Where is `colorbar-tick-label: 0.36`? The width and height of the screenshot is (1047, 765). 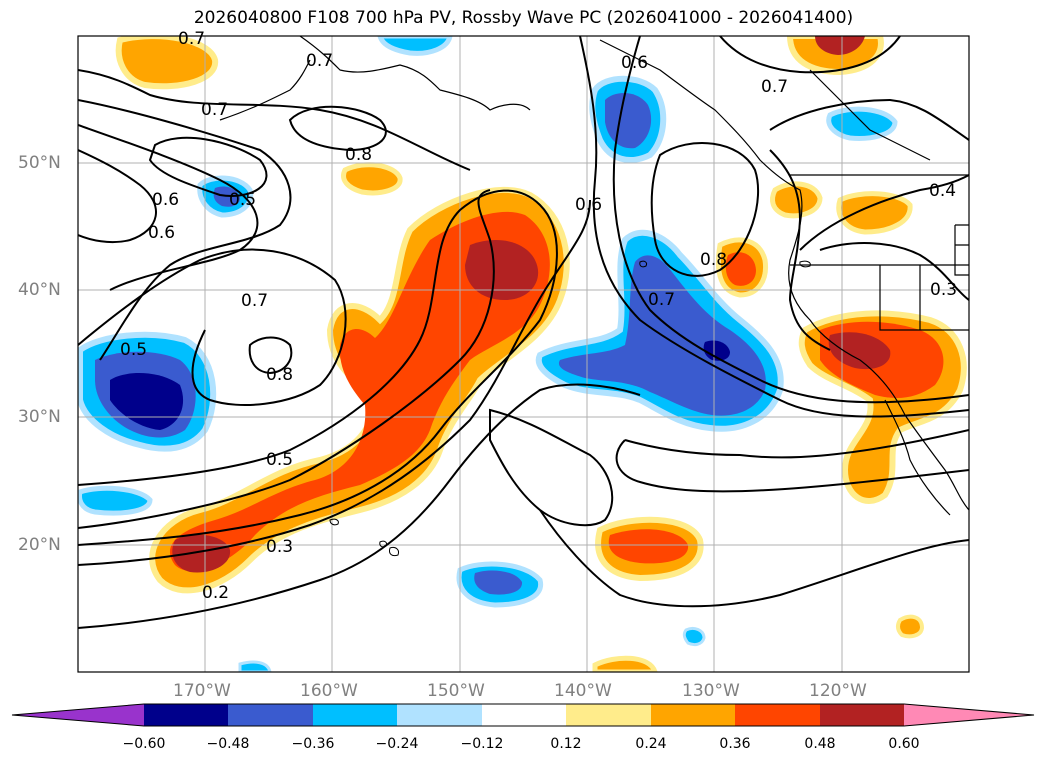
colorbar-tick-label: 0.36 is located at coordinates (735, 744).